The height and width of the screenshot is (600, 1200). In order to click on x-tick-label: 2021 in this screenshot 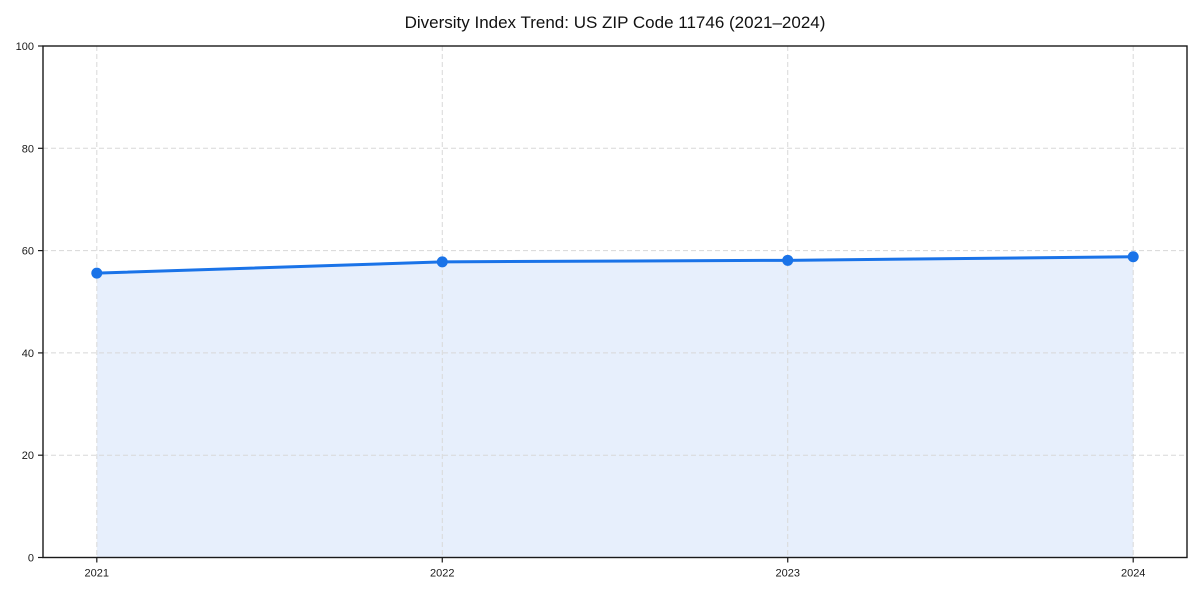, I will do `click(97, 574)`.